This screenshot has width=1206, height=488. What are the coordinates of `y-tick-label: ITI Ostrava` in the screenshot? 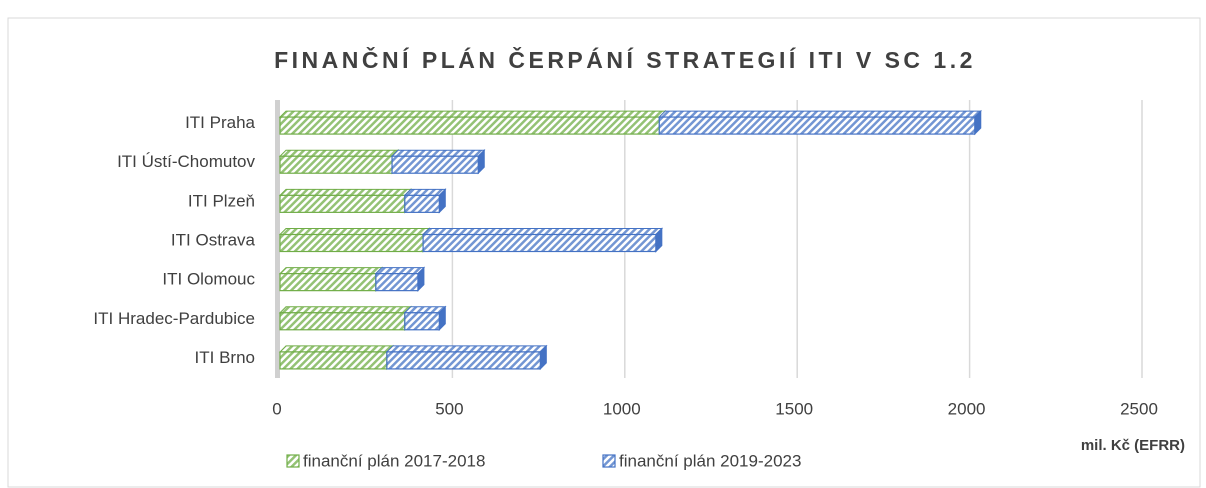 It's located at (213, 239).